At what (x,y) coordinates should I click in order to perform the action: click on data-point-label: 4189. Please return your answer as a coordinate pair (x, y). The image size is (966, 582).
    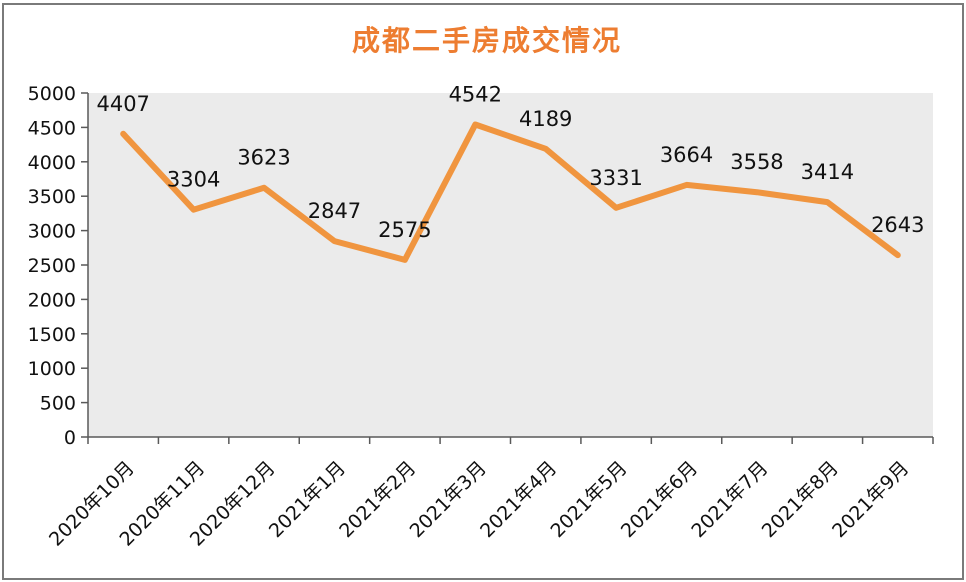
    Looking at the image, I should click on (545, 119).